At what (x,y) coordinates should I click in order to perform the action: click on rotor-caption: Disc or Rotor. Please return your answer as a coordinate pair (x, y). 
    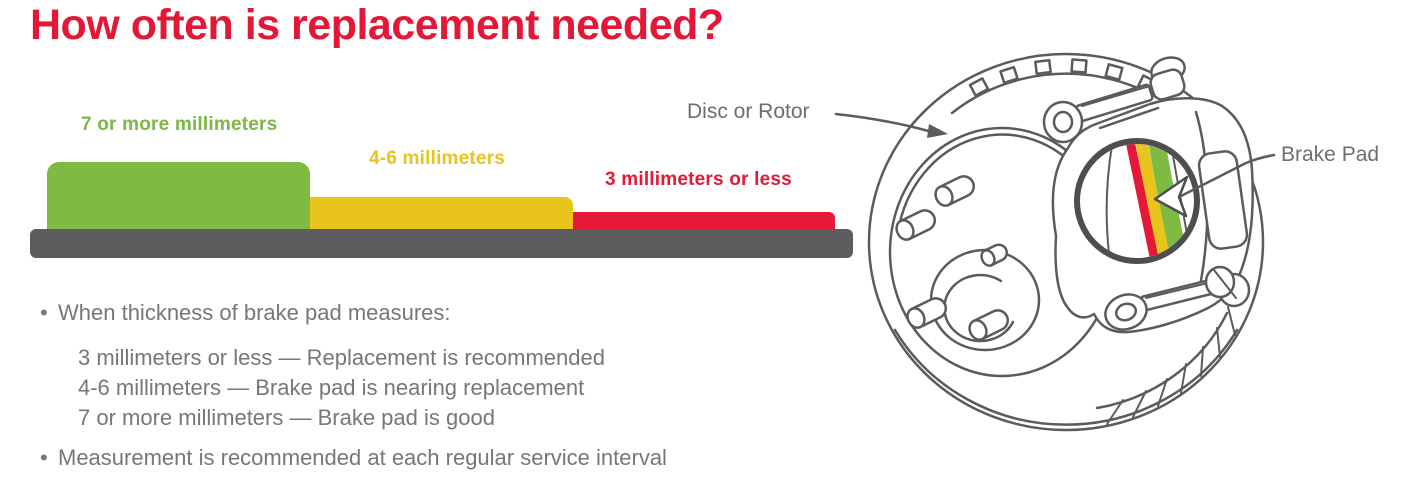
    Looking at the image, I should click on (748, 111).